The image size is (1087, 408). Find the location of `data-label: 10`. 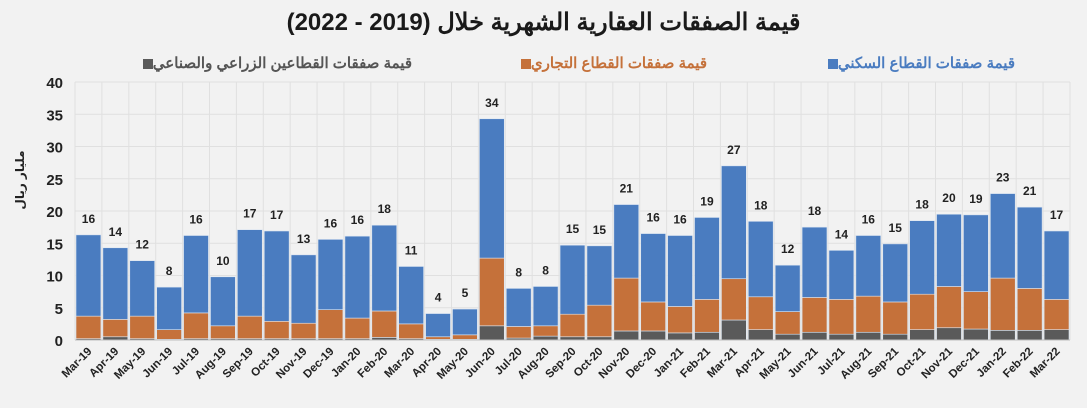

data-label: 10 is located at coordinates (223, 261).